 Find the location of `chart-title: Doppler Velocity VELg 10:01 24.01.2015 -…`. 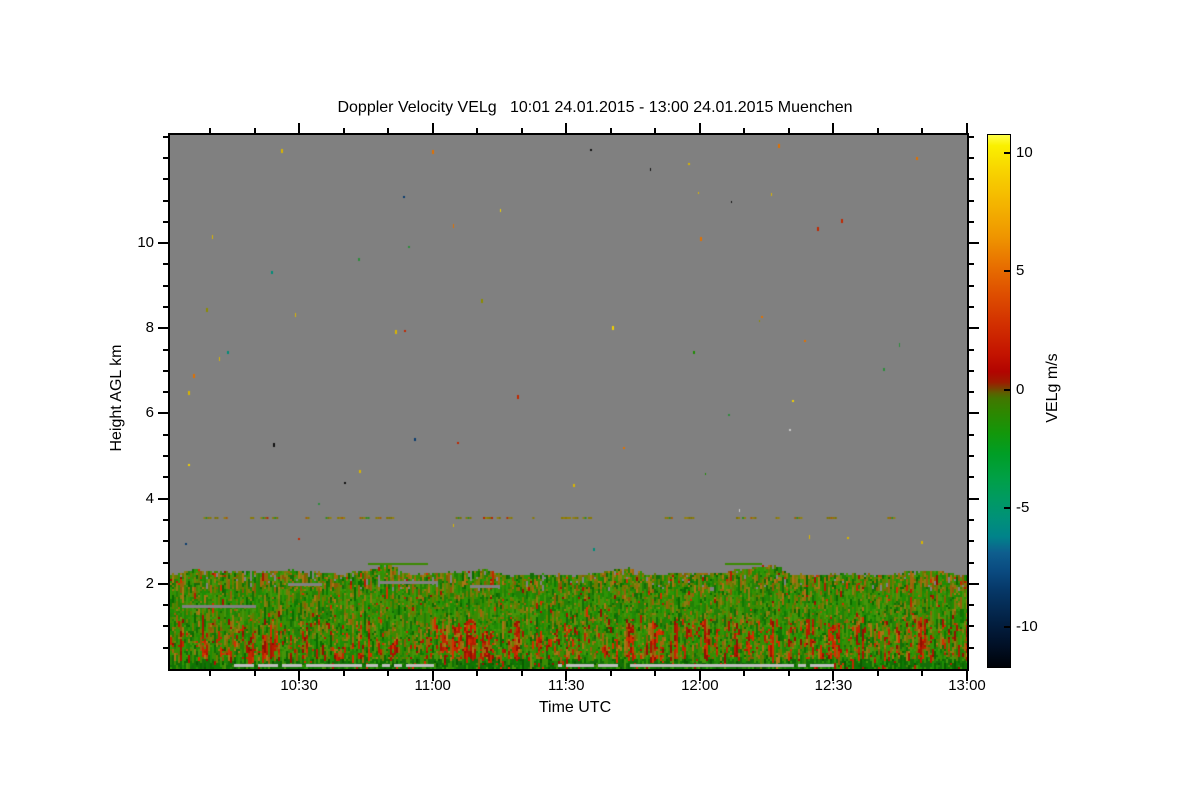

chart-title: Doppler Velocity VELg 10:01 24.01.2015 -… is located at coordinates (595, 107).